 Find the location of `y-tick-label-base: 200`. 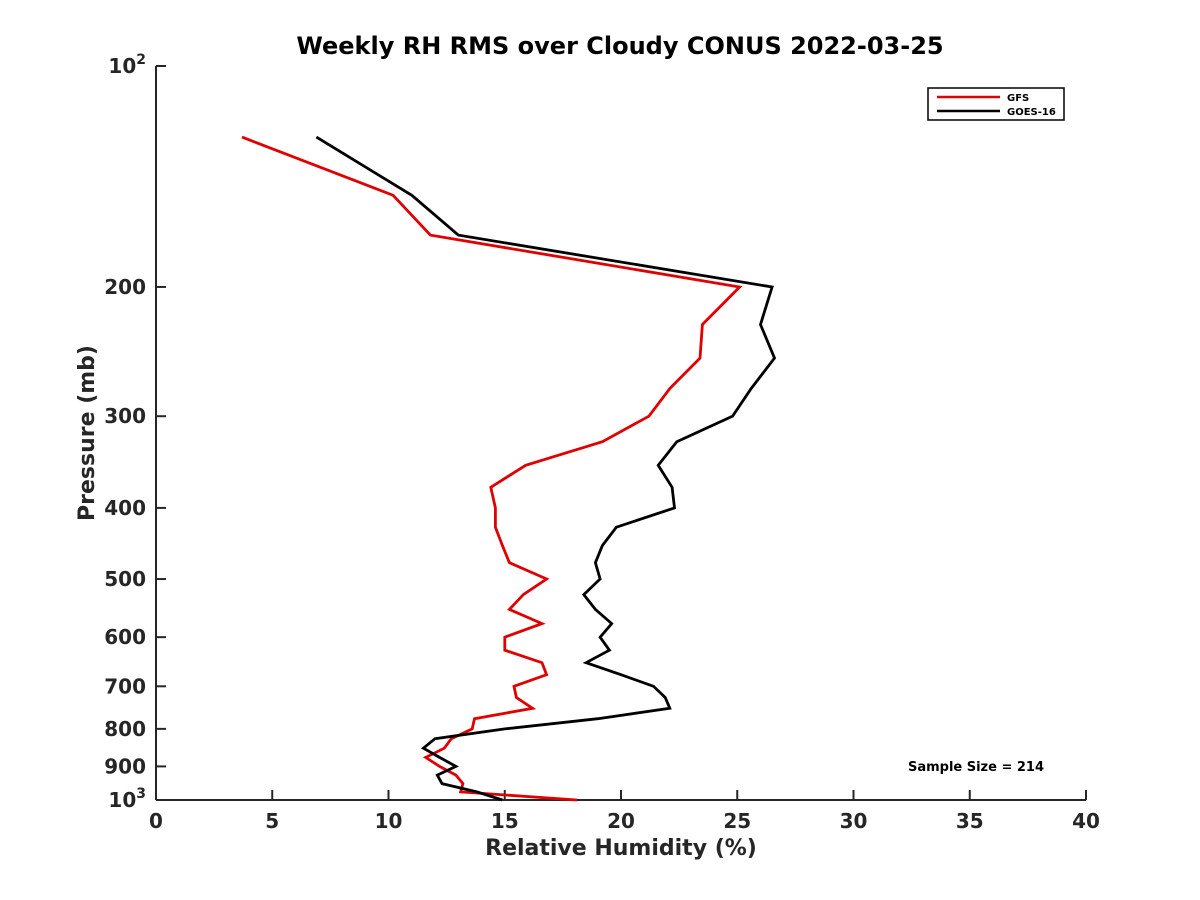

y-tick-label-base: 200 is located at coordinates (125, 287).